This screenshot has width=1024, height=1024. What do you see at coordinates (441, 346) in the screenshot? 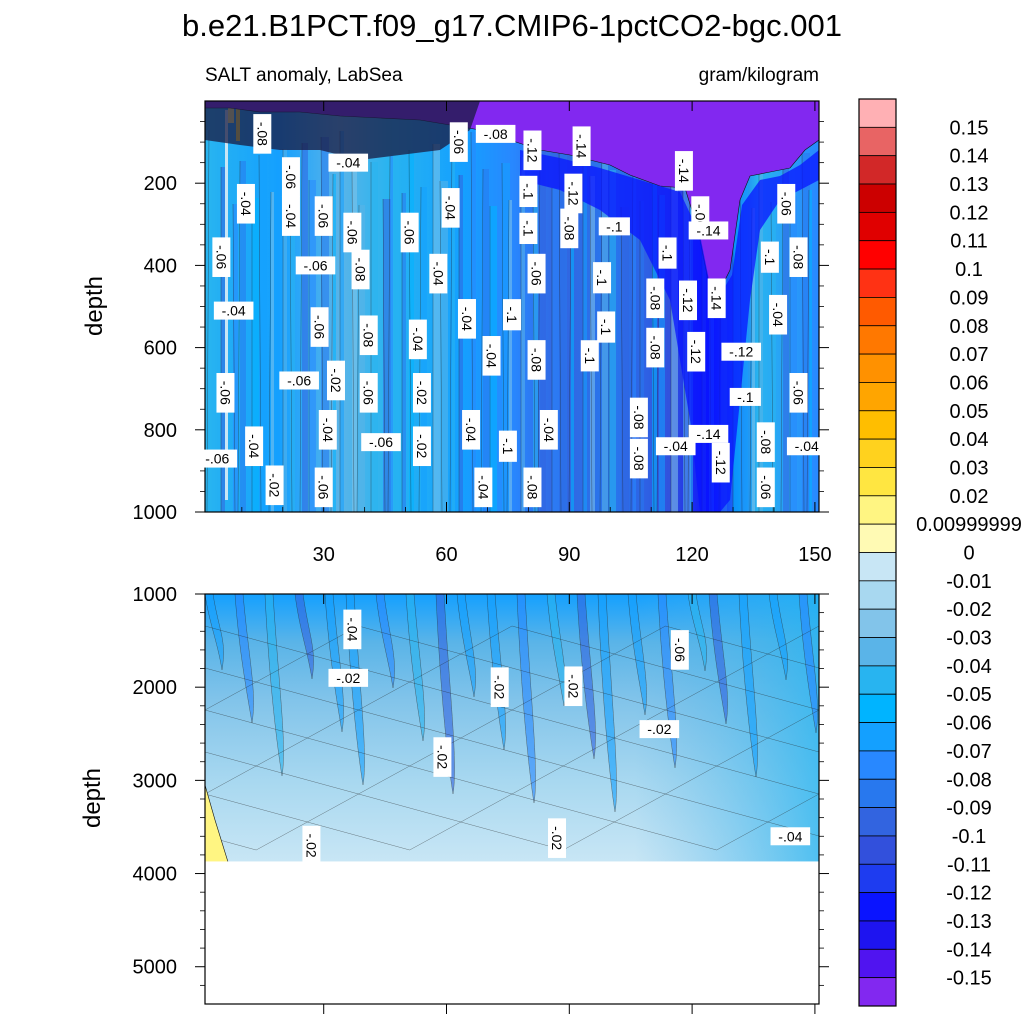
I see `upper-contour-line` at bounding box center [441, 346].